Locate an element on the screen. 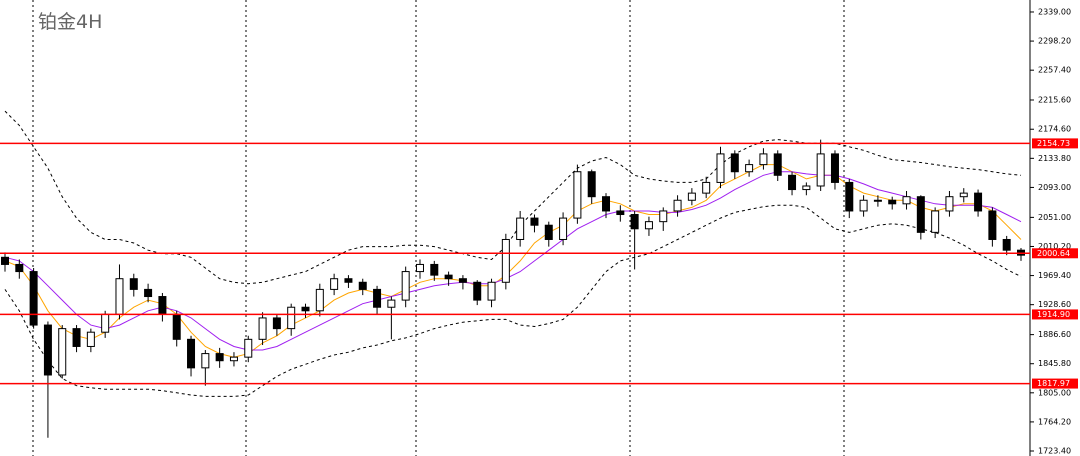 This screenshot has height=456, width=1080. level-label: 2154.73 is located at coordinates (1053, 143).